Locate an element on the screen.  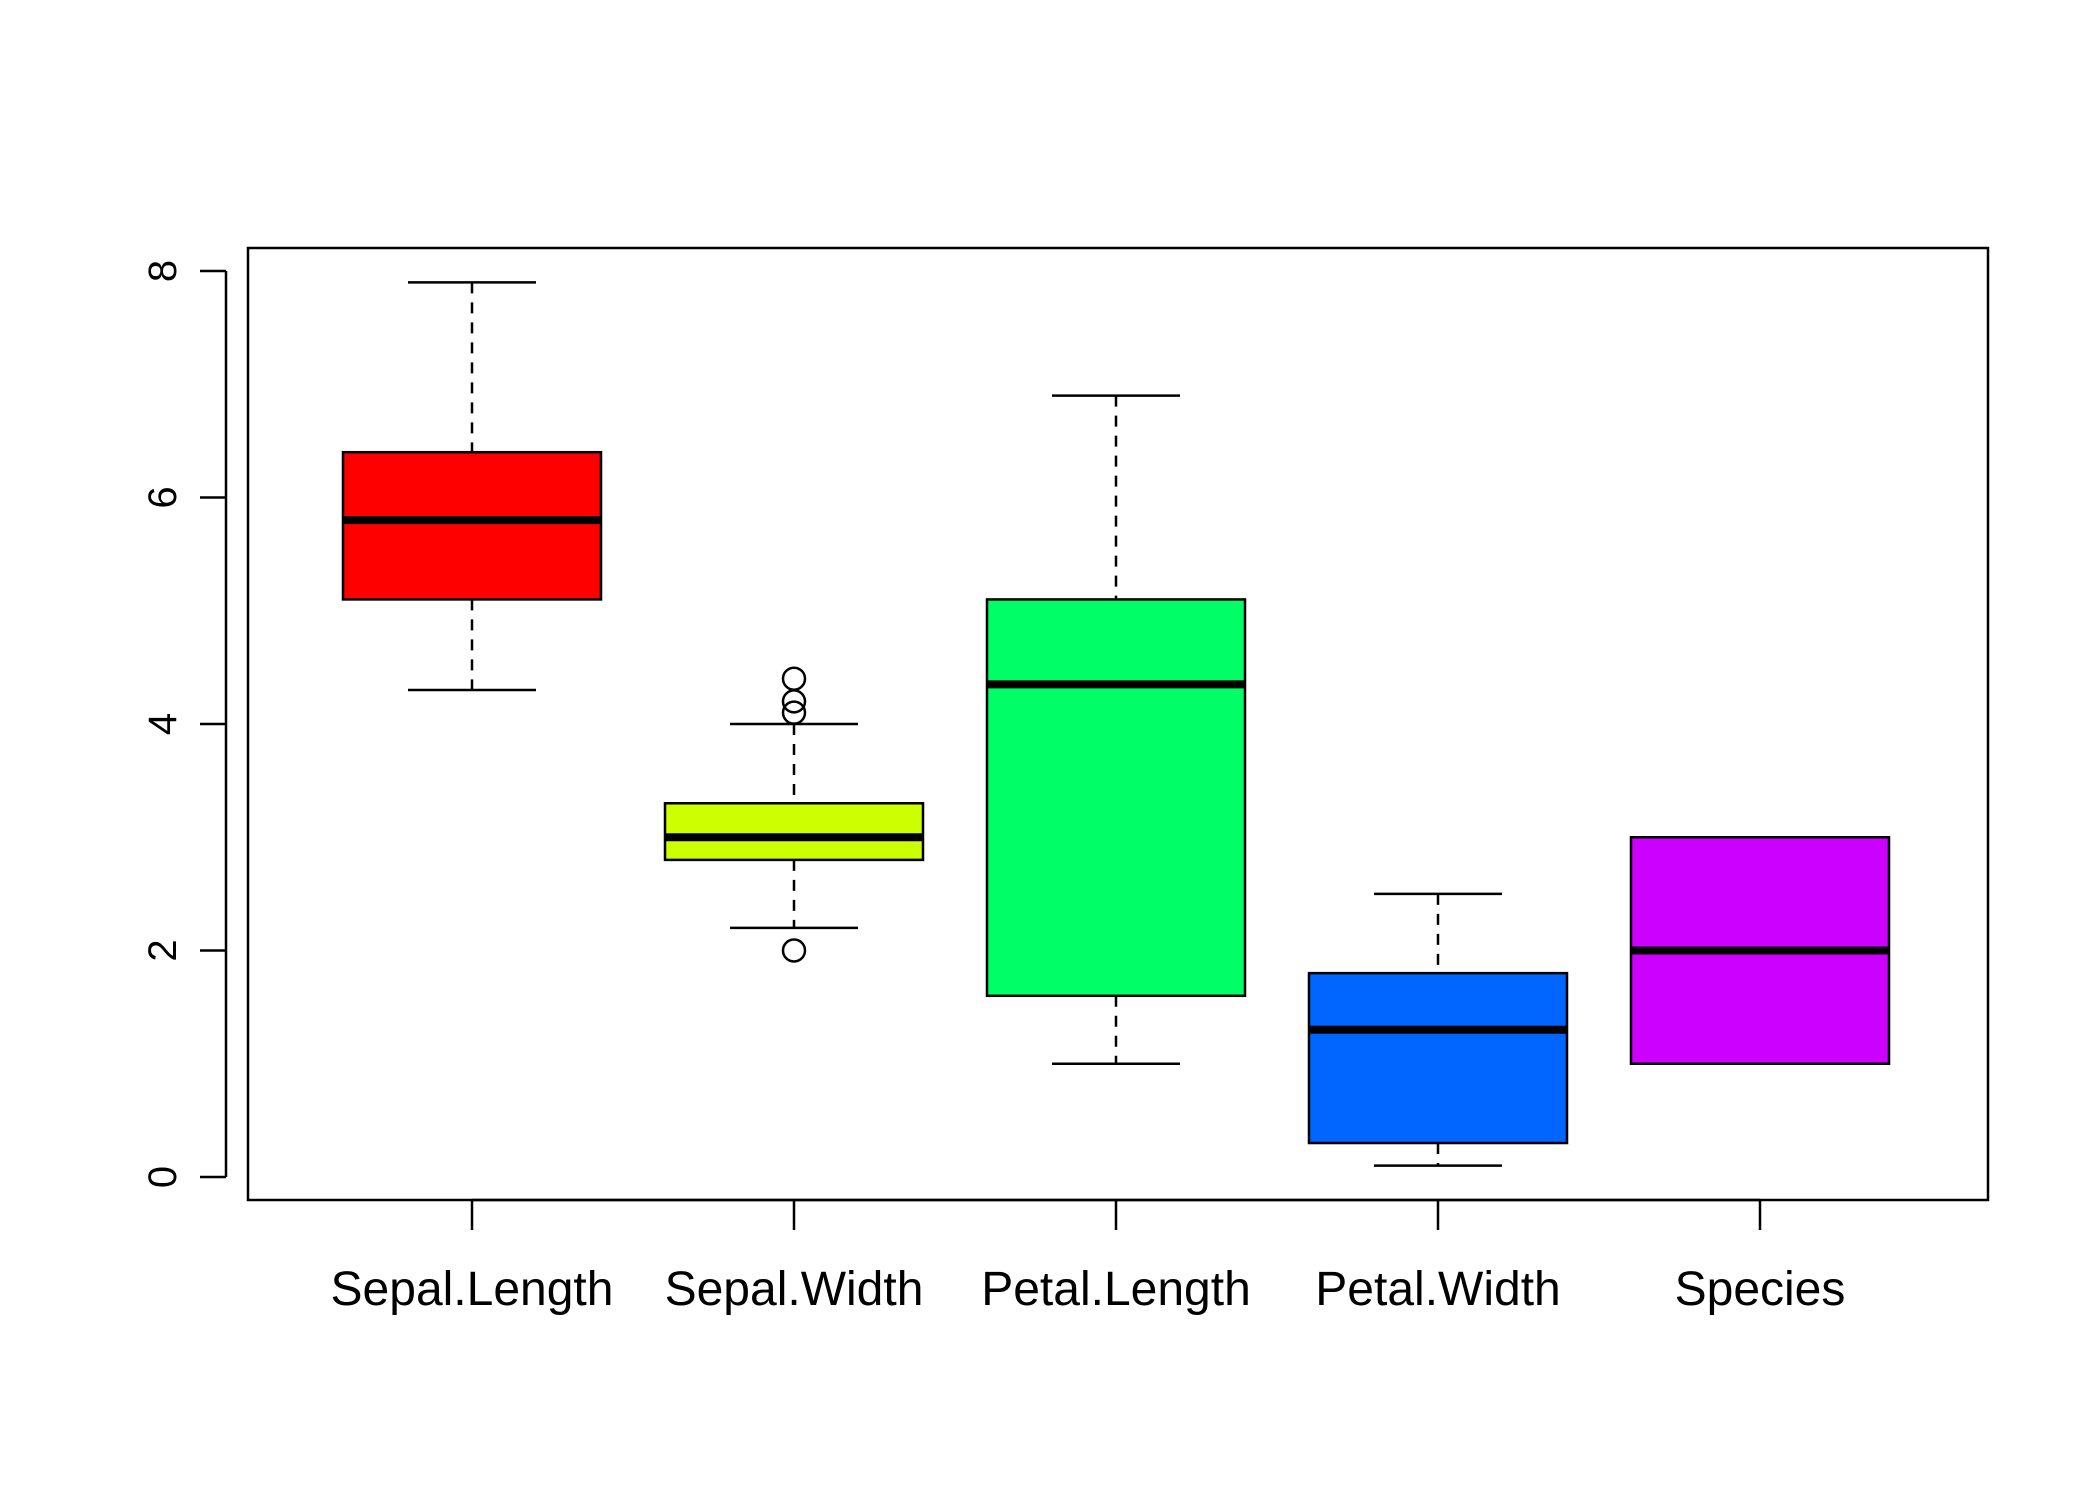
y-tick-label-6: 6 is located at coordinates (163, 497).